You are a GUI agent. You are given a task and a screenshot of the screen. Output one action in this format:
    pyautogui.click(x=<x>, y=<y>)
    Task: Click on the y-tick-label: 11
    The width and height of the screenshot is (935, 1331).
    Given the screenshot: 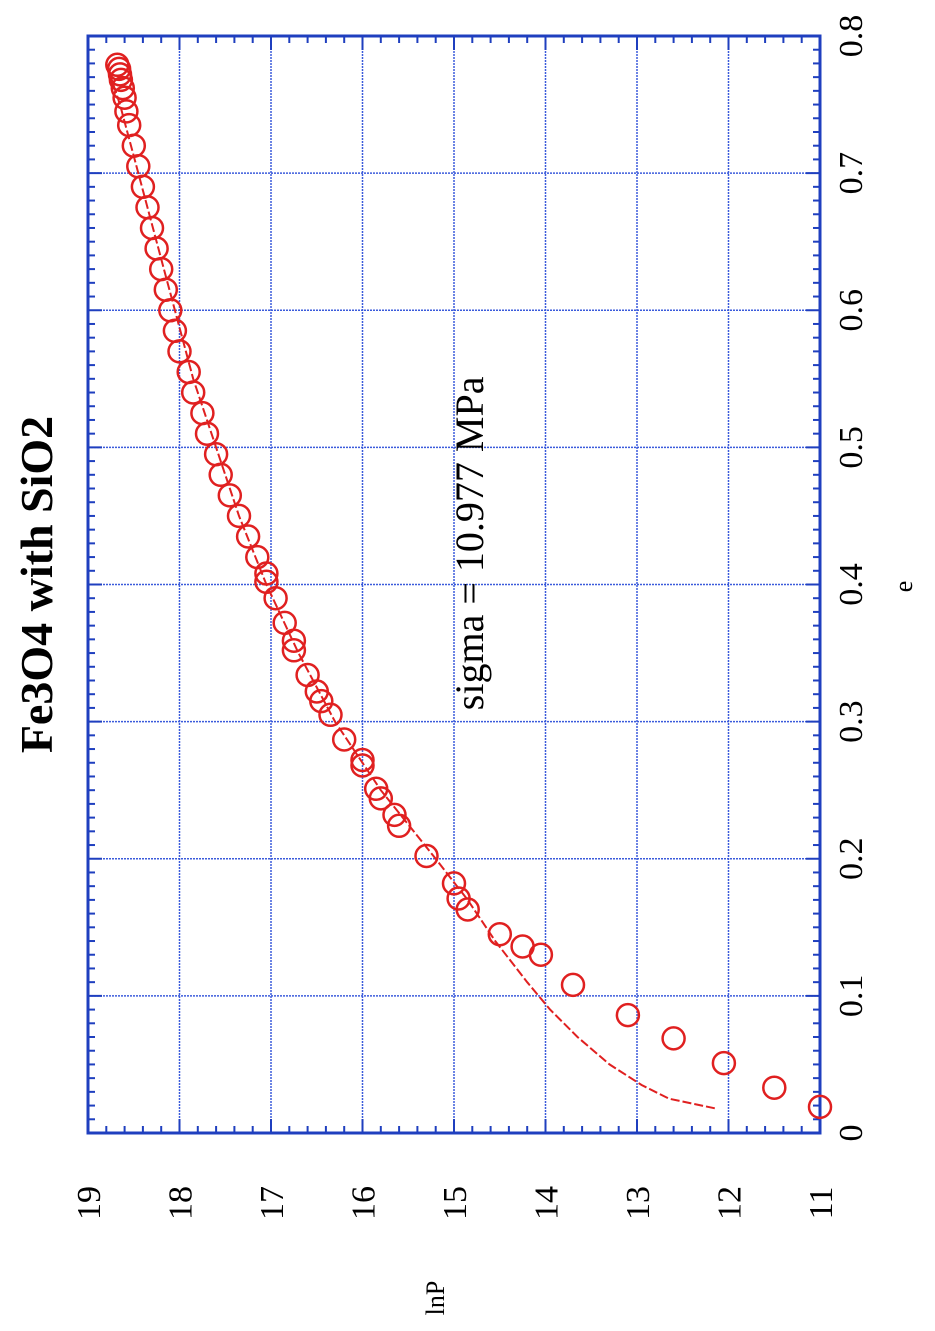 What is the action you would take?
    pyautogui.click(x=821, y=1203)
    